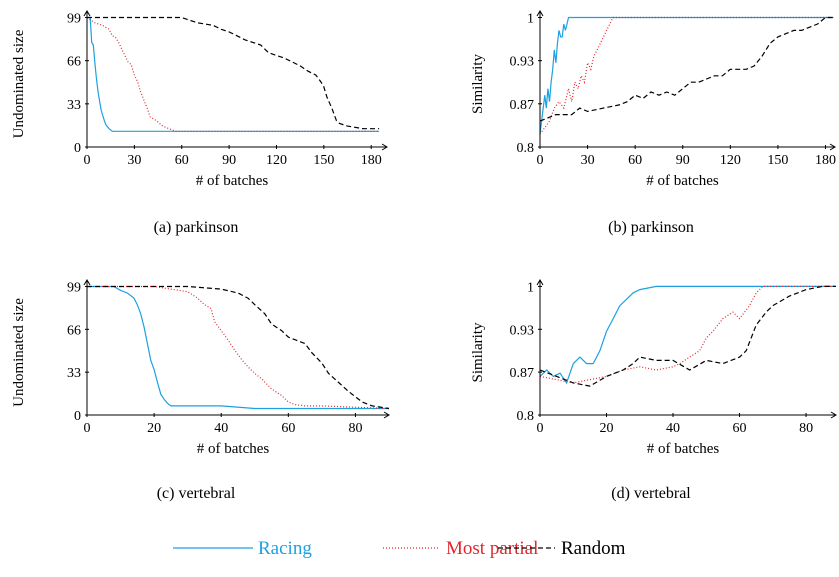 Image resolution: width=839 pixels, height=577 pixels. Describe the element at coordinates (492, 548) in the screenshot. I see `legend-label: Most partial` at that location.